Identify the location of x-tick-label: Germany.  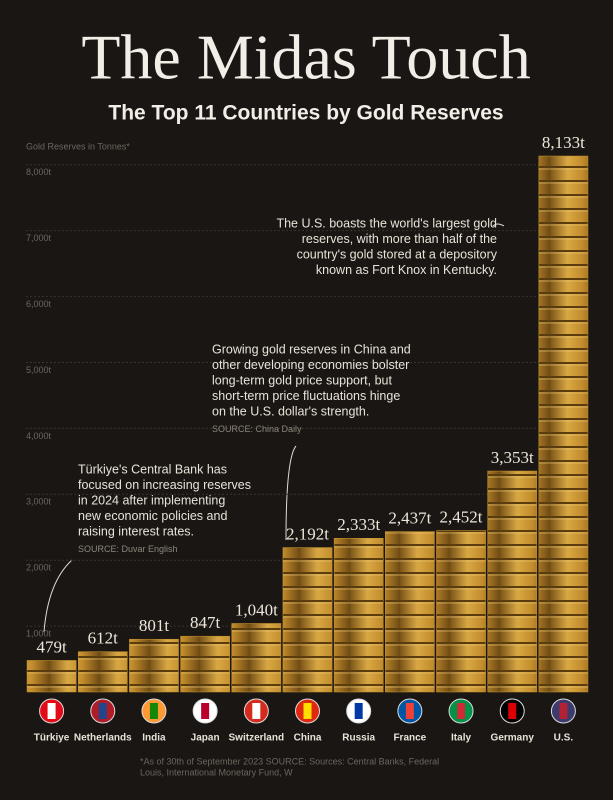
(513, 738).